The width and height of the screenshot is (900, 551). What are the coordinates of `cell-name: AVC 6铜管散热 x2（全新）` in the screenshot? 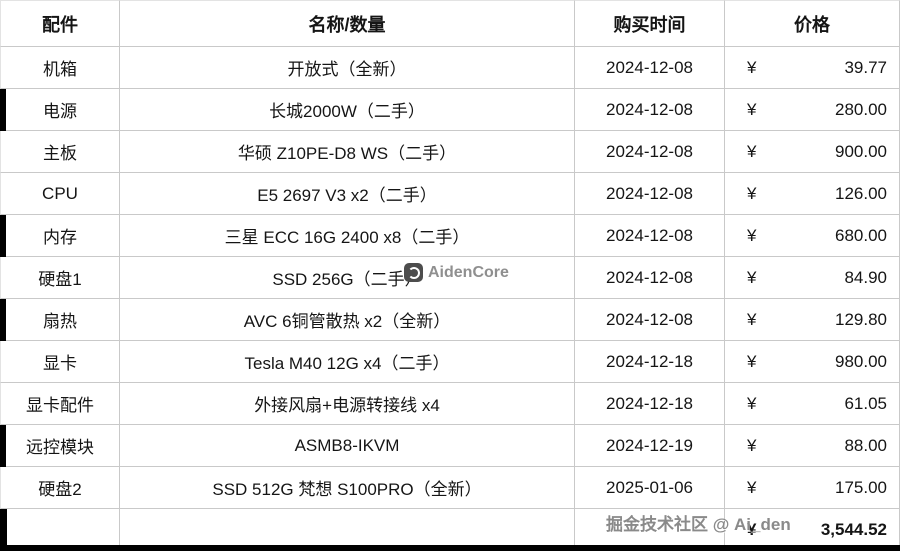 It's located at (347, 320).